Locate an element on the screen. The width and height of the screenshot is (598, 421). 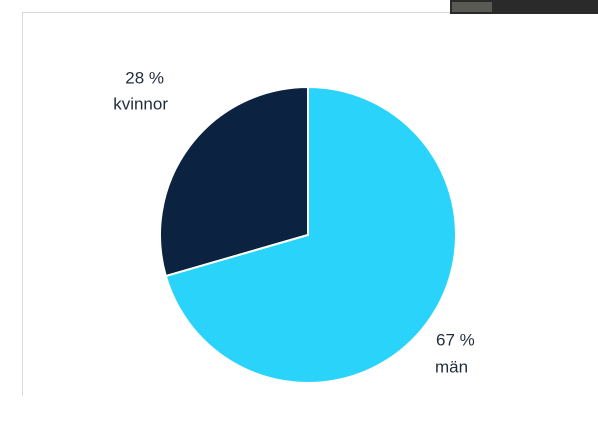
value-label: 28 % is located at coordinates (144, 77).